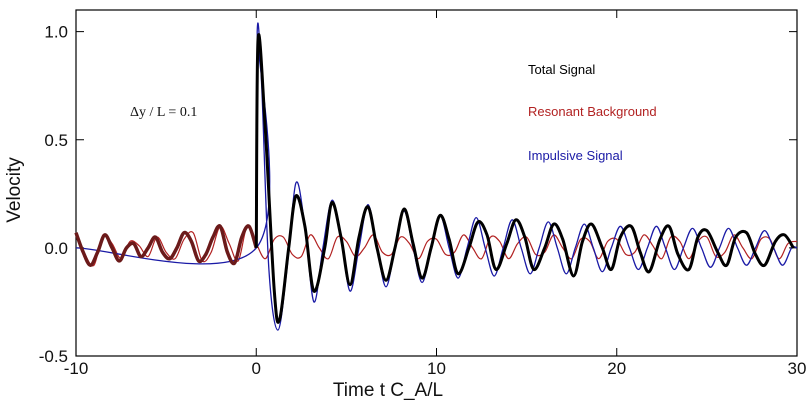  Describe the element at coordinates (575, 155) in the screenshot. I see `legend-impulsive-signal: Impulsive Signal` at that location.